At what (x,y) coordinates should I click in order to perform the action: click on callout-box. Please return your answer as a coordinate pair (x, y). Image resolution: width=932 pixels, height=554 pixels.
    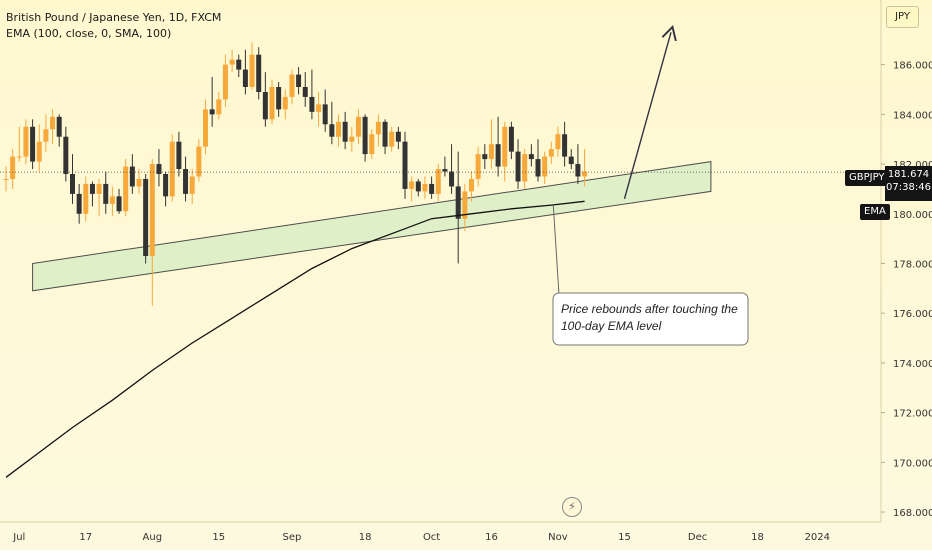
    Looking at the image, I should click on (650, 319).